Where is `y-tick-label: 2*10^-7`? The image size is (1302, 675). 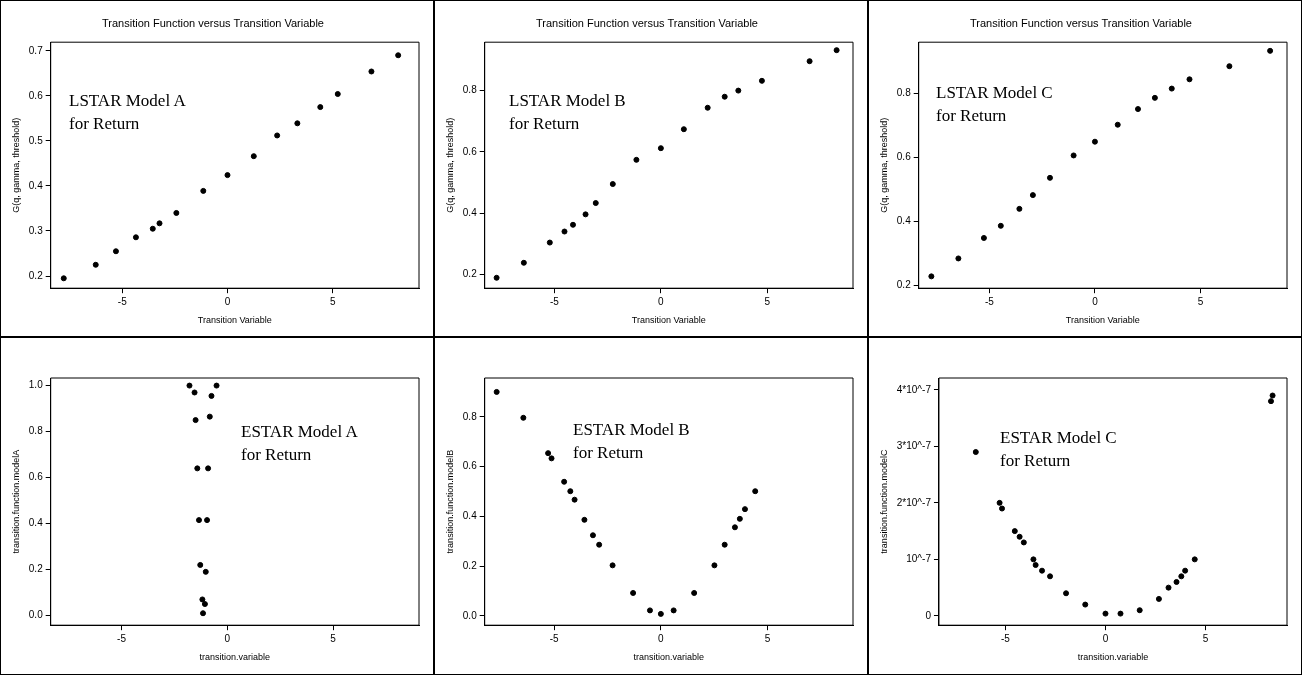 y-tick-label: 2*10^-7 is located at coordinates (914, 502).